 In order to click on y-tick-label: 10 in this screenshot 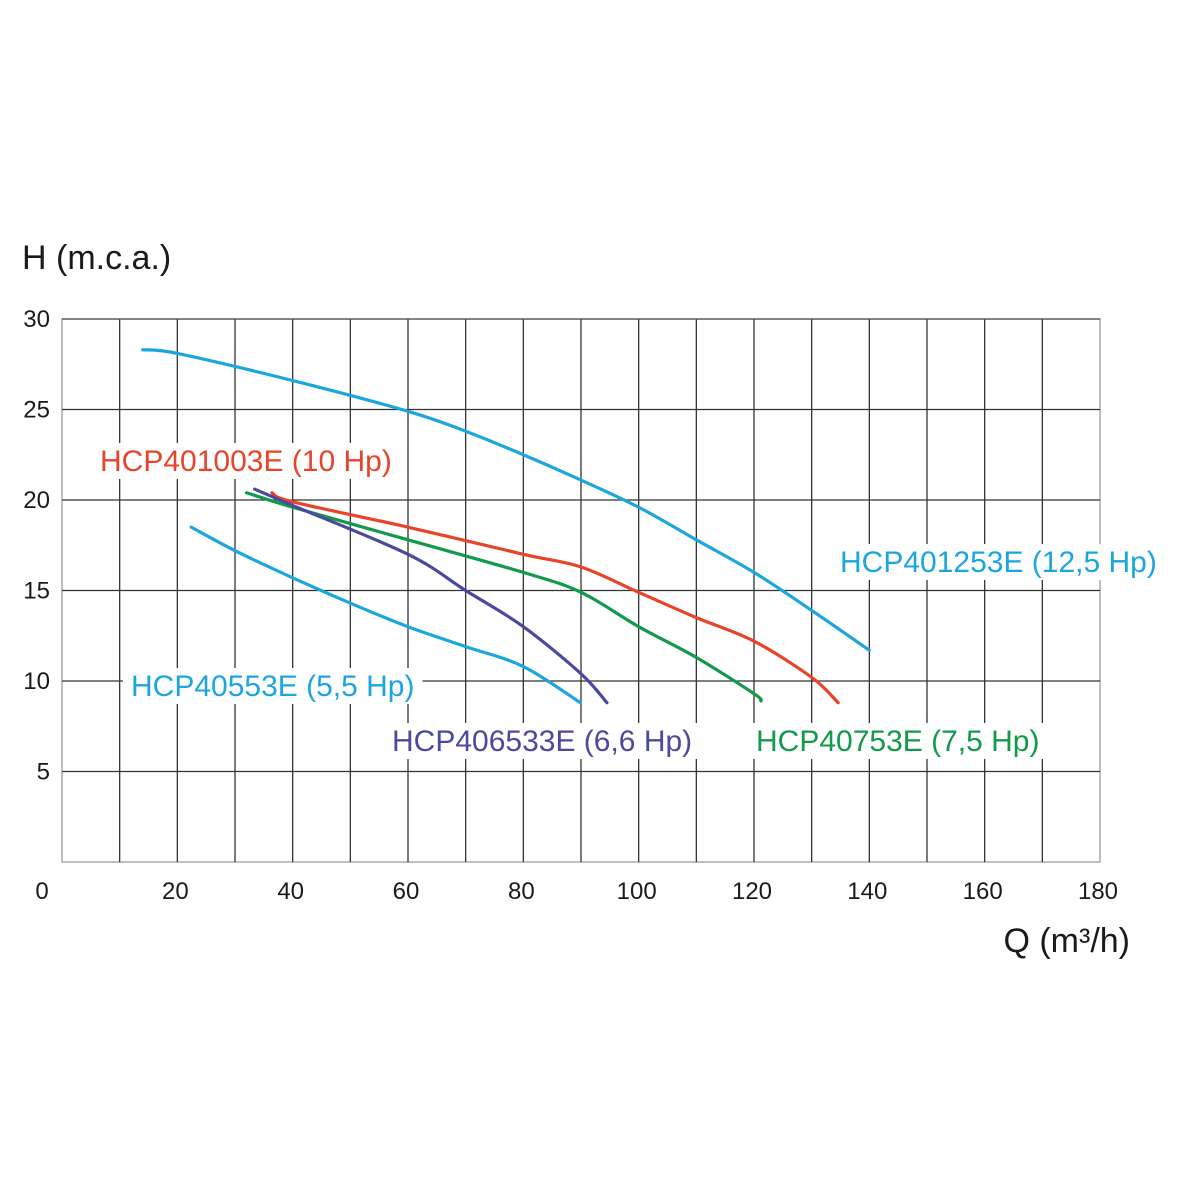, I will do `click(36, 681)`.